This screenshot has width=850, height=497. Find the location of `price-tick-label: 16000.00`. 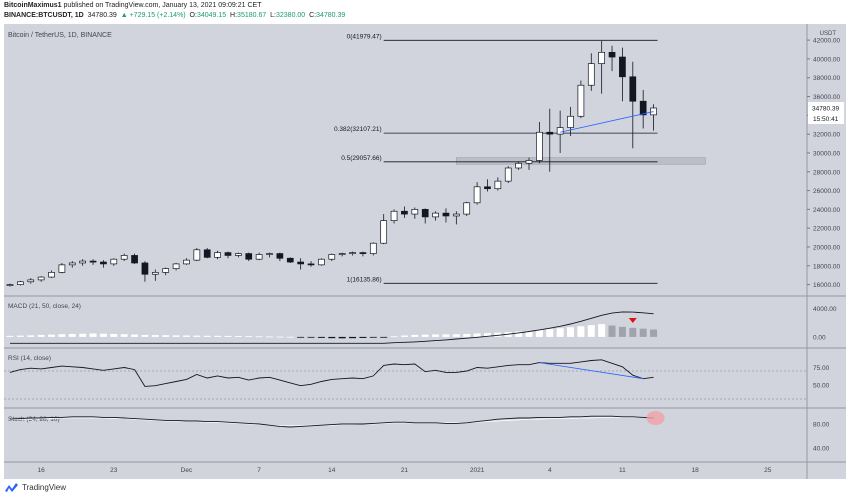

price-tick-label: 16000.00 is located at coordinates (826, 285).